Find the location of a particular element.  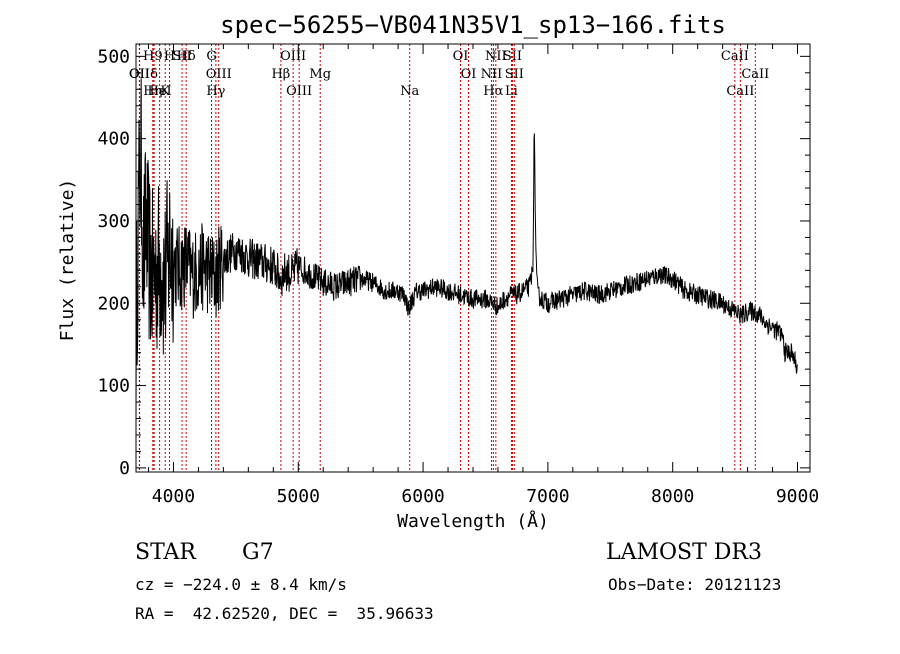

y-tick-label: 200 is located at coordinates (113, 303).